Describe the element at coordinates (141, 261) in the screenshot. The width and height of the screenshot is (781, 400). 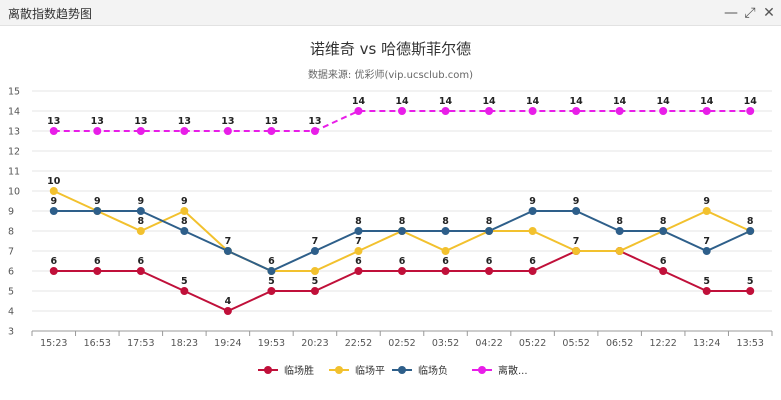
I see `data-label-win: 6` at that location.